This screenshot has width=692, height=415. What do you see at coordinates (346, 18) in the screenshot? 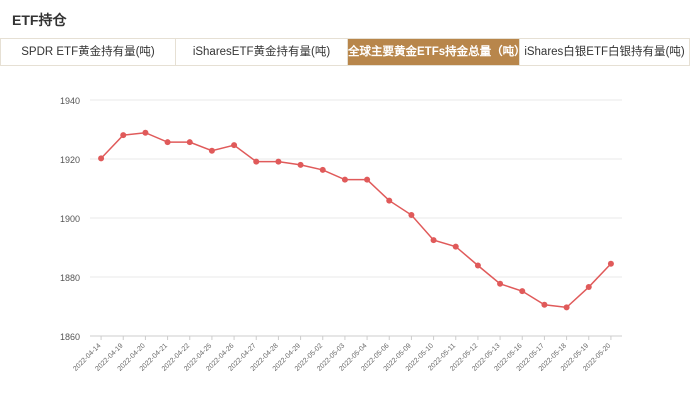
I see `page-header: ETF持仓` at bounding box center [346, 18].